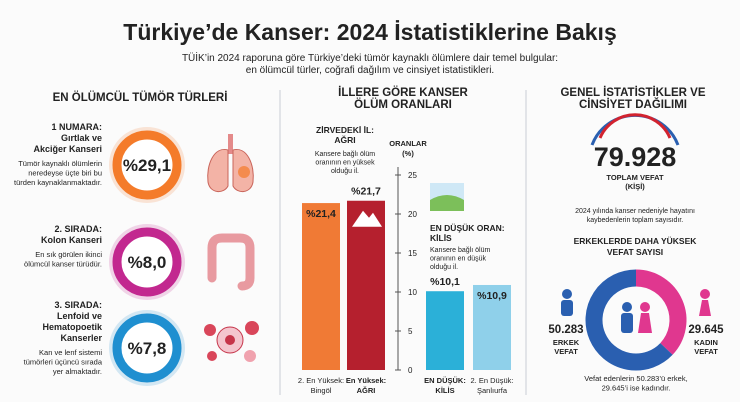 The image size is (740, 402). Describe the element at coordinates (60, 163) in the screenshot. I see `item-description-line: Tümör kaynaklı ölümlerin` at that location.